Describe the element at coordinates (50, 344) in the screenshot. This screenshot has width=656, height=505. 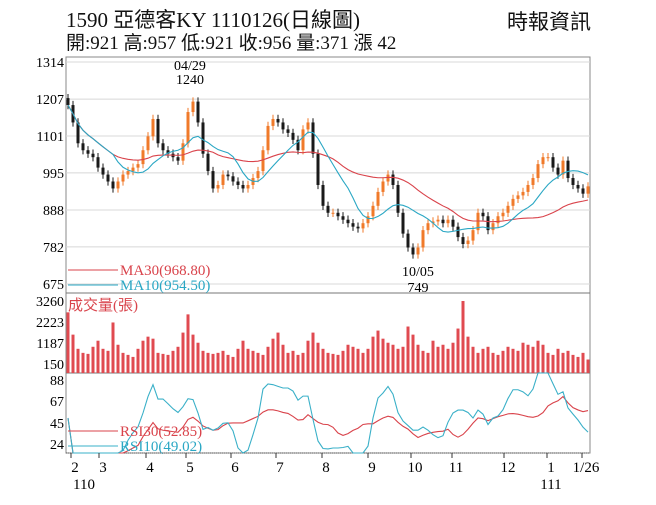
I see `volume-tick-label: 1187` at that location.